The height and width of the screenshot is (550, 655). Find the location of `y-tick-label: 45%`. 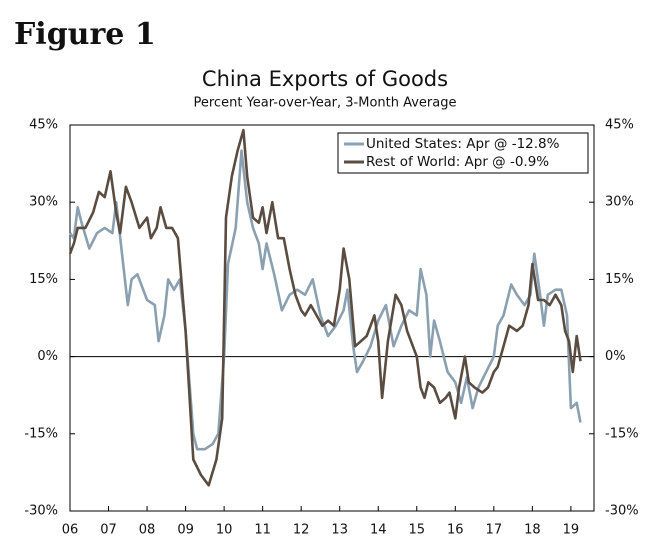

y-tick-label: 45% is located at coordinates (43, 125).